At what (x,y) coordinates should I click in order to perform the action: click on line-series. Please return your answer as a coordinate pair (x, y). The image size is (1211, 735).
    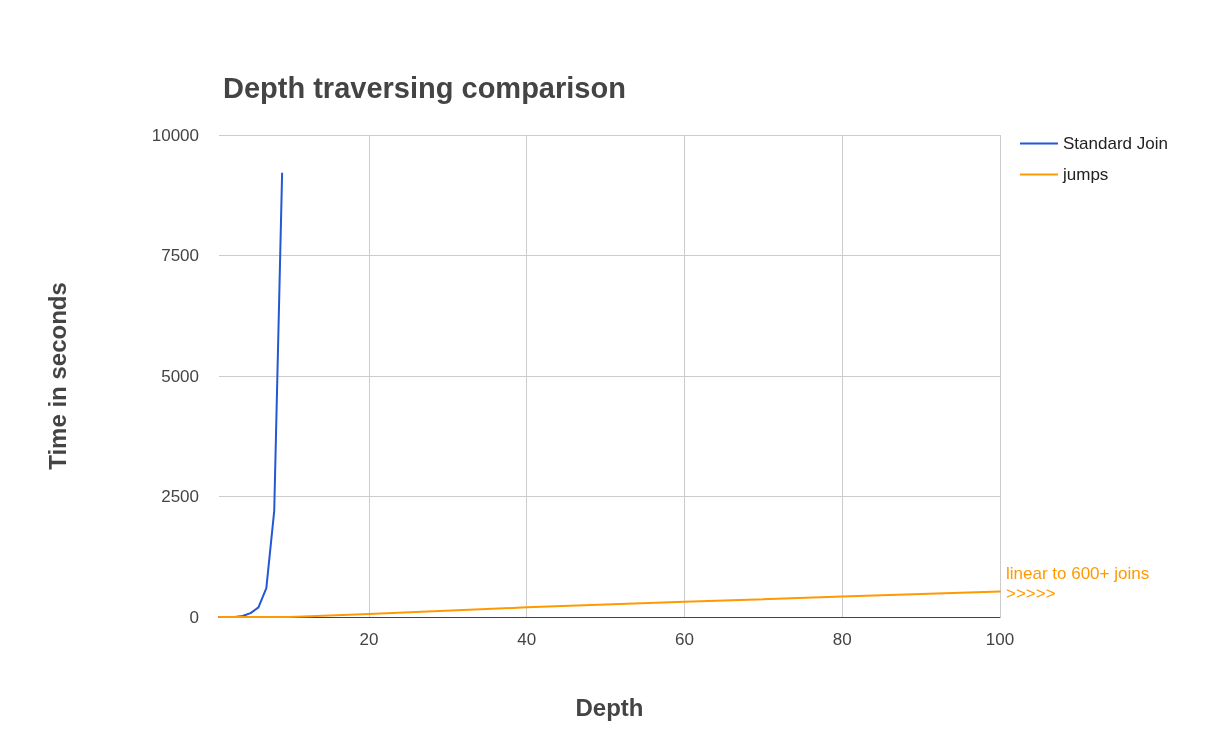
    Looking at the image, I should click on (609, 604).